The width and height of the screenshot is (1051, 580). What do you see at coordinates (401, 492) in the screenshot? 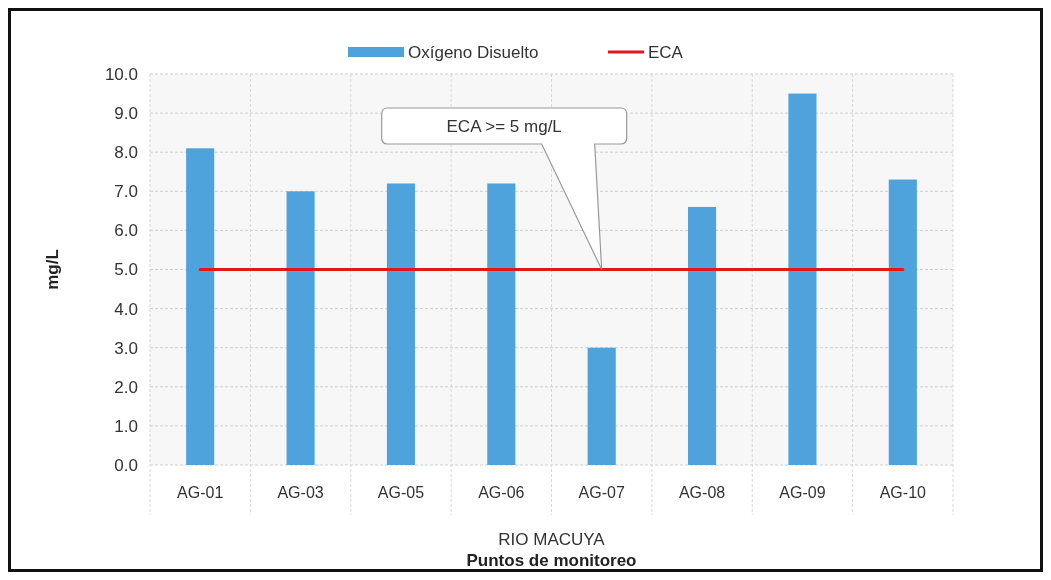
I see `x-tick-label: AG-05` at bounding box center [401, 492].